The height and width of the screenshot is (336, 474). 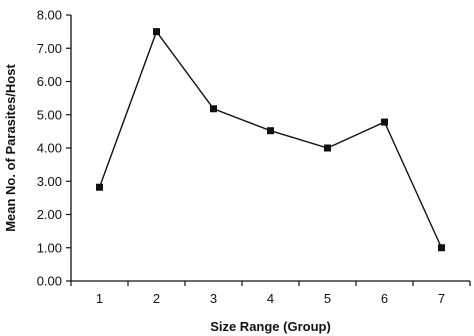 What do you see at coordinates (49, 15) in the screenshot?
I see `y-tick-label: 8.00` at bounding box center [49, 15].